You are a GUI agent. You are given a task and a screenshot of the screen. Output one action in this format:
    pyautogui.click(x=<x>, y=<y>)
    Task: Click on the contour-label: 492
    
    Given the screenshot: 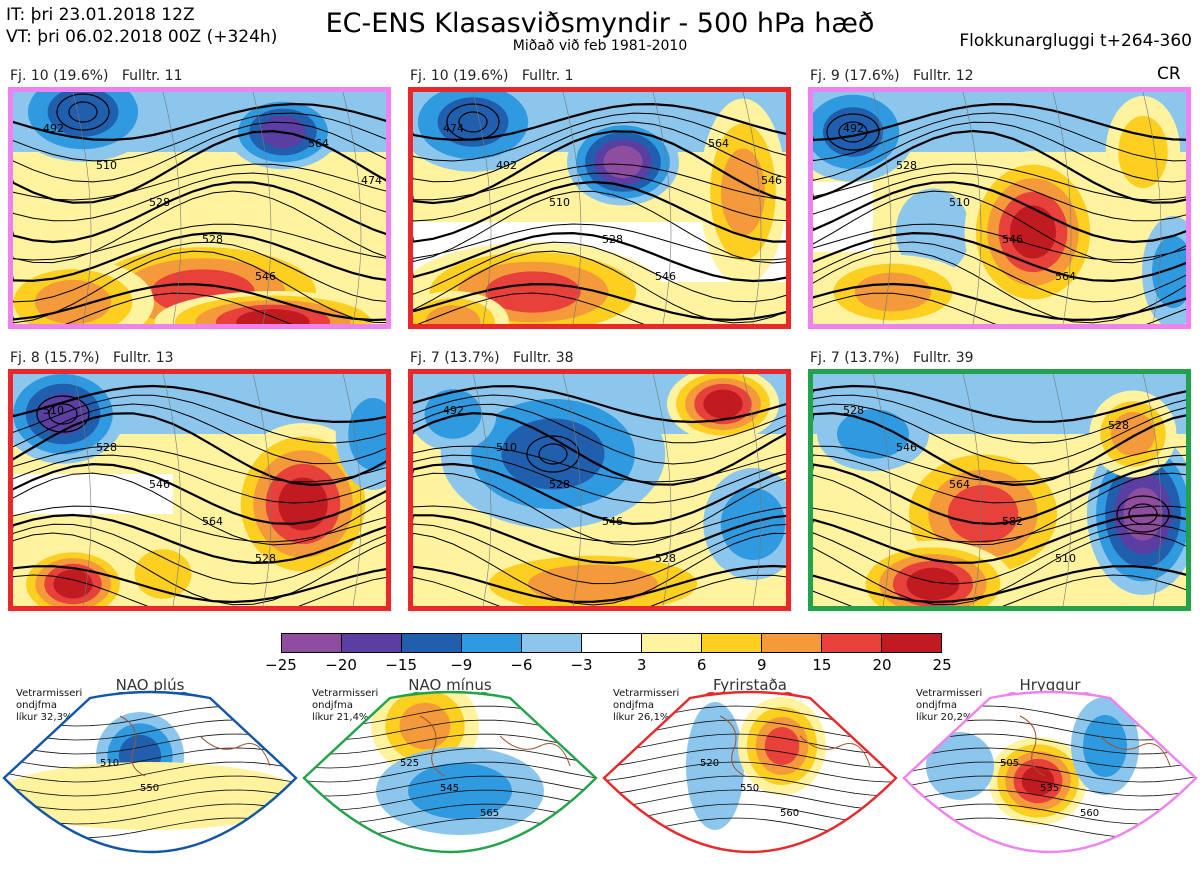 What is the action you would take?
    pyautogui.click(x=506, y=165)
    